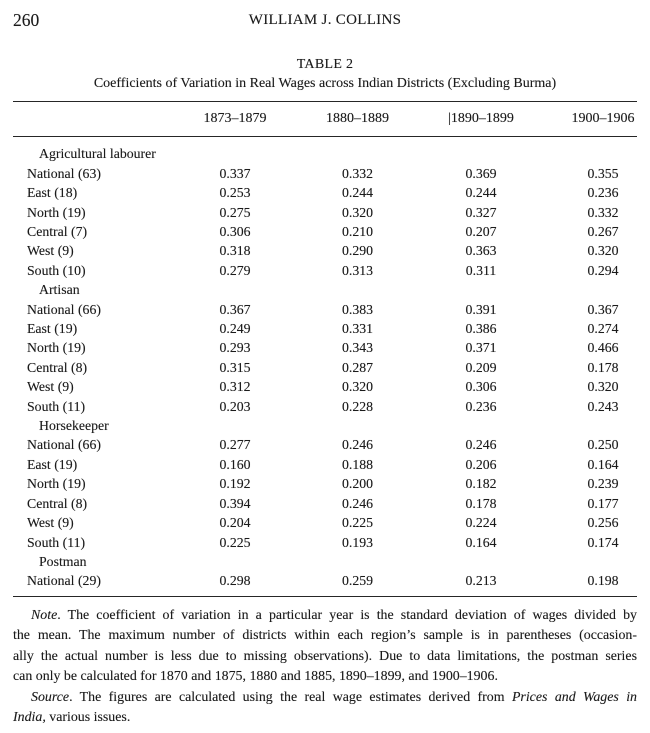 This screenshot has height=733, width=650. Describe the element at coordinates (357, 251) in the screenshot. I see `value-cell: 0.290` at that location.